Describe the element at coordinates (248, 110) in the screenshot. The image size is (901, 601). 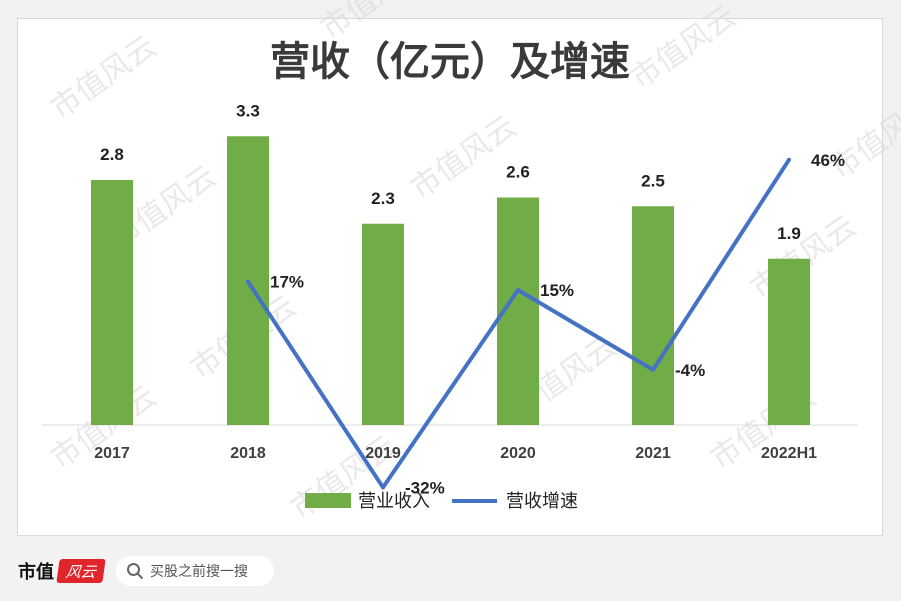
I see `bar-value-label: 3.3` at that location.